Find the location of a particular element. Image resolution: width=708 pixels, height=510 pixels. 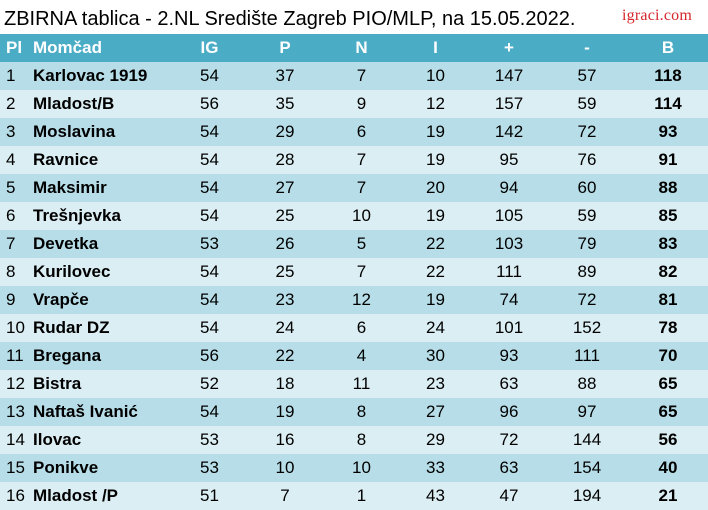

goals-for-cell: 101 is located at coordinates (509, 328).